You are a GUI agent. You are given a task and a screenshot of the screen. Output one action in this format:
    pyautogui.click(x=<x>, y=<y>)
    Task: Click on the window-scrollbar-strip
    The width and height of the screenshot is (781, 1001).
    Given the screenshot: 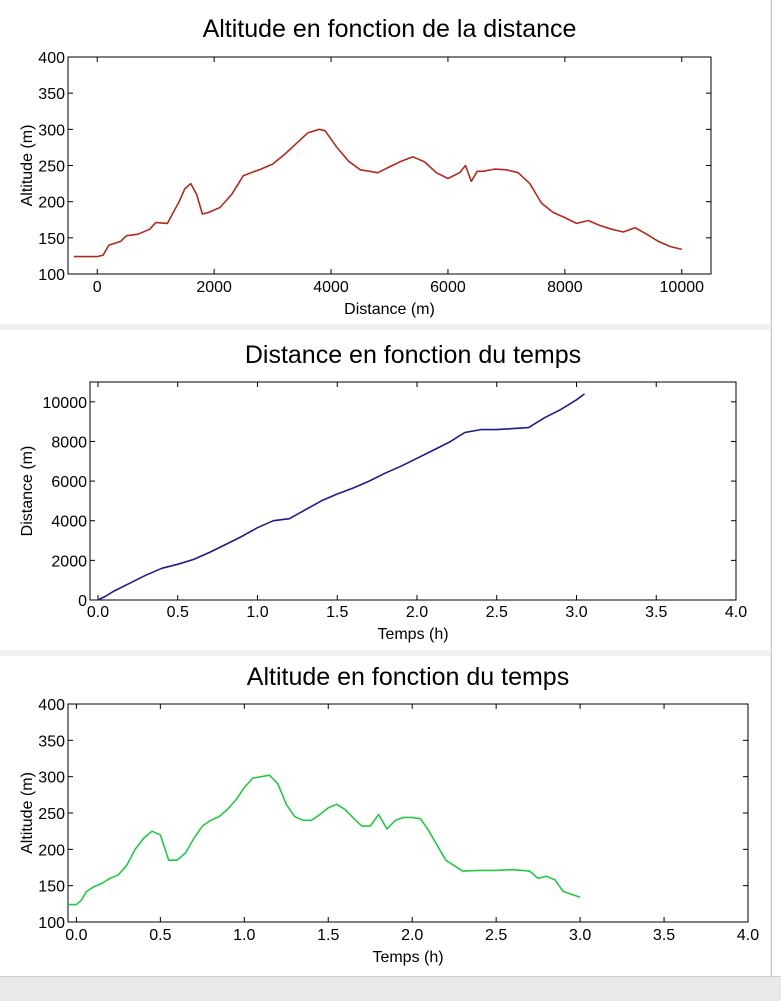 What is the action you would take?
    pyautogui.click(x=776, y=488)
    